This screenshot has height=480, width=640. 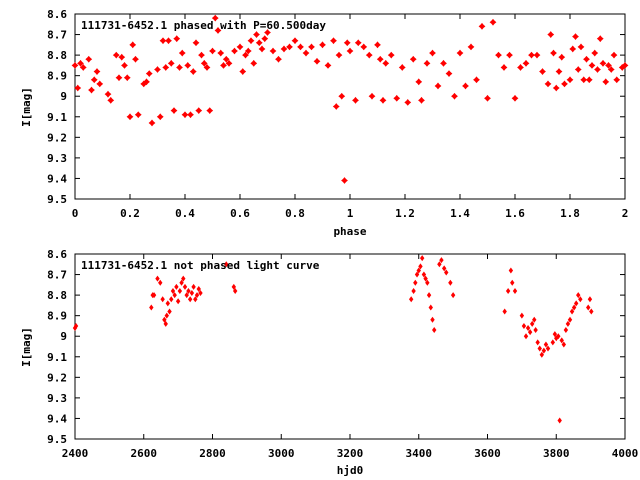 I want to click on phased-x-axis-label: phase, so click(x=349, y=231).